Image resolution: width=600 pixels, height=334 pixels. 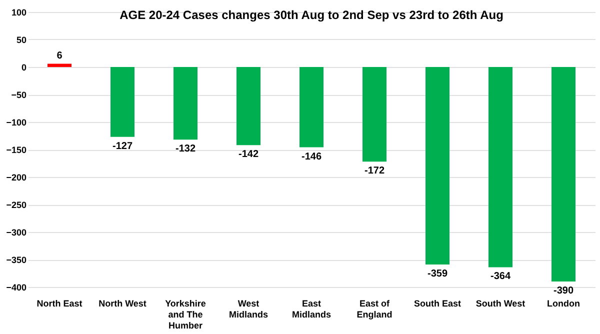 What do you see at coordinates (16, 260) in the screenshot?
I see `y-tick-label: −350` at bounding box center [16, 260].